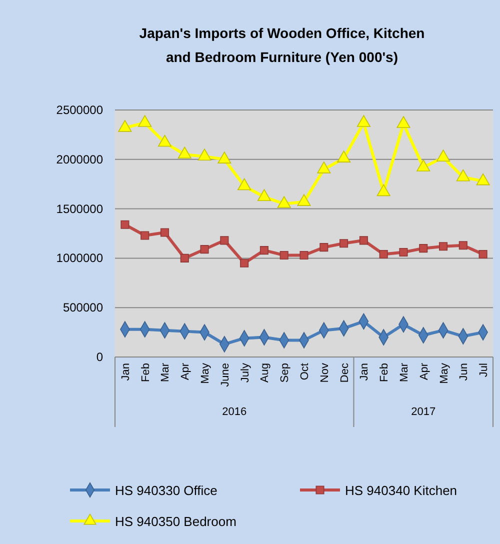  What do you see at coordinates (166, 490) in the screenshot?
I see `legend-label: HS 940330 Office` at bounding box center [166, 490].